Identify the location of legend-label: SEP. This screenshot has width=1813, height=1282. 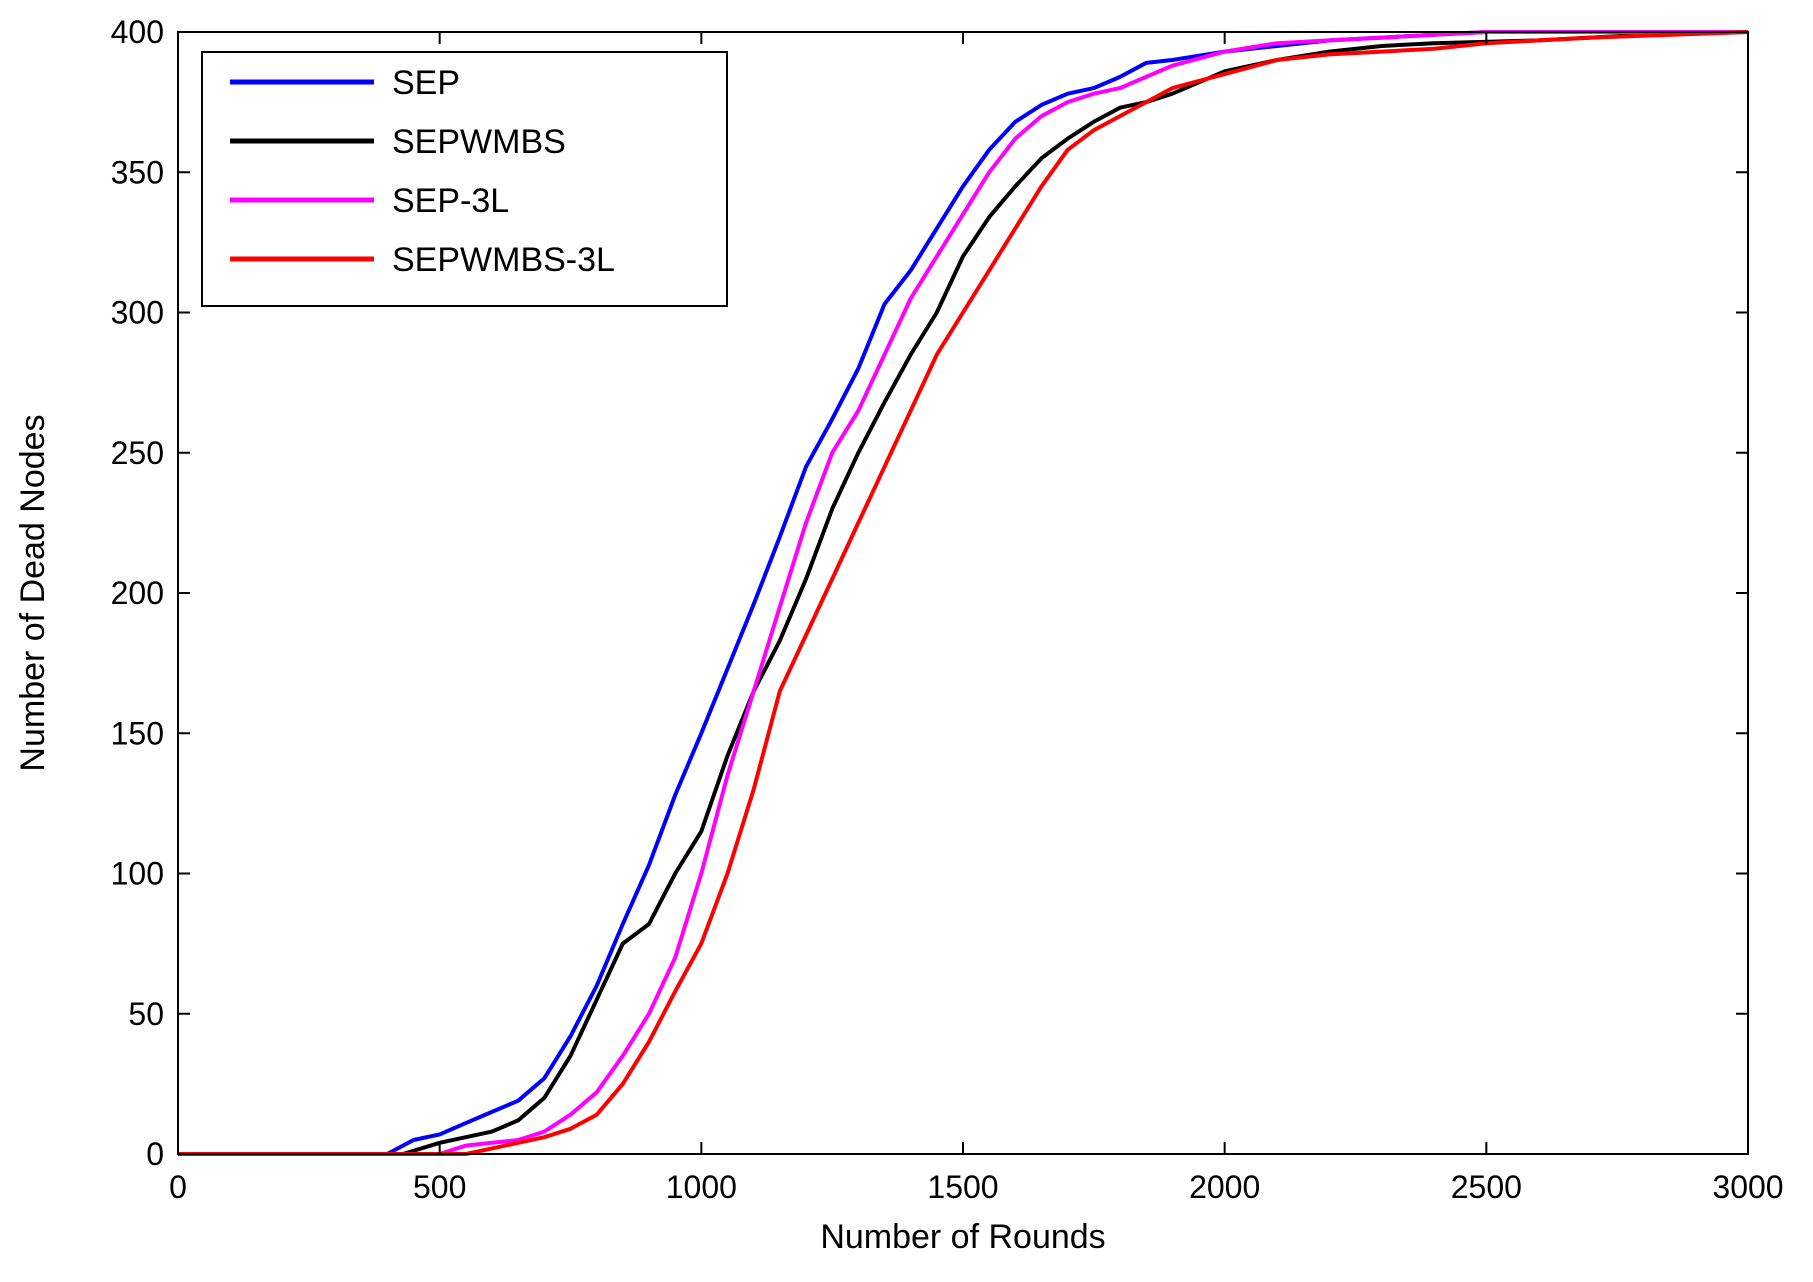
(426, 83).